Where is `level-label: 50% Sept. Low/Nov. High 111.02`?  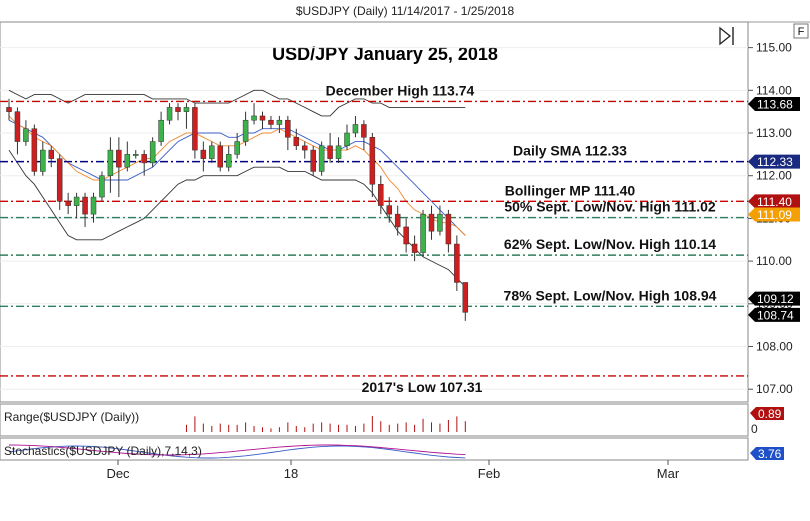
level-label: 50% Sept. Low/Nov. High 111.02 is located at coordinates (610, 207).